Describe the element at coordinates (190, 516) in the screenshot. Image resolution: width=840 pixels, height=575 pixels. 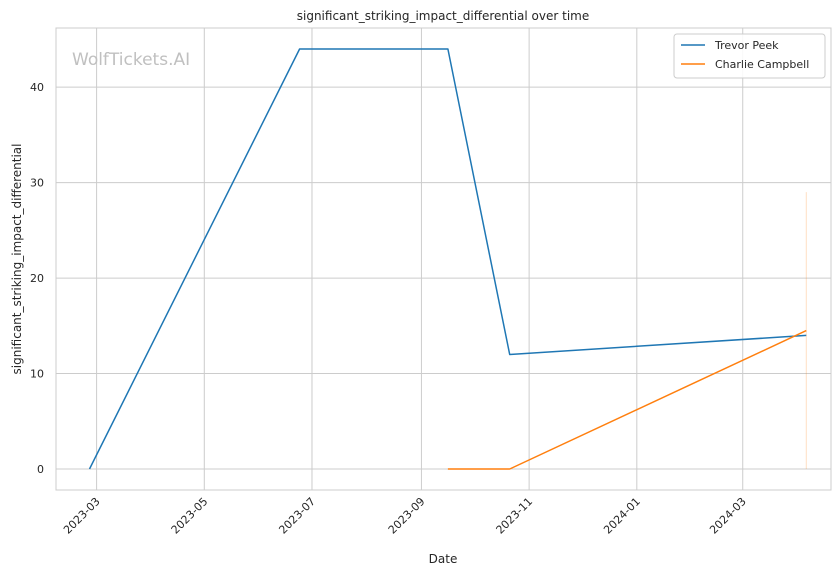
I see `x-tick-label: 2023-05` at that location.